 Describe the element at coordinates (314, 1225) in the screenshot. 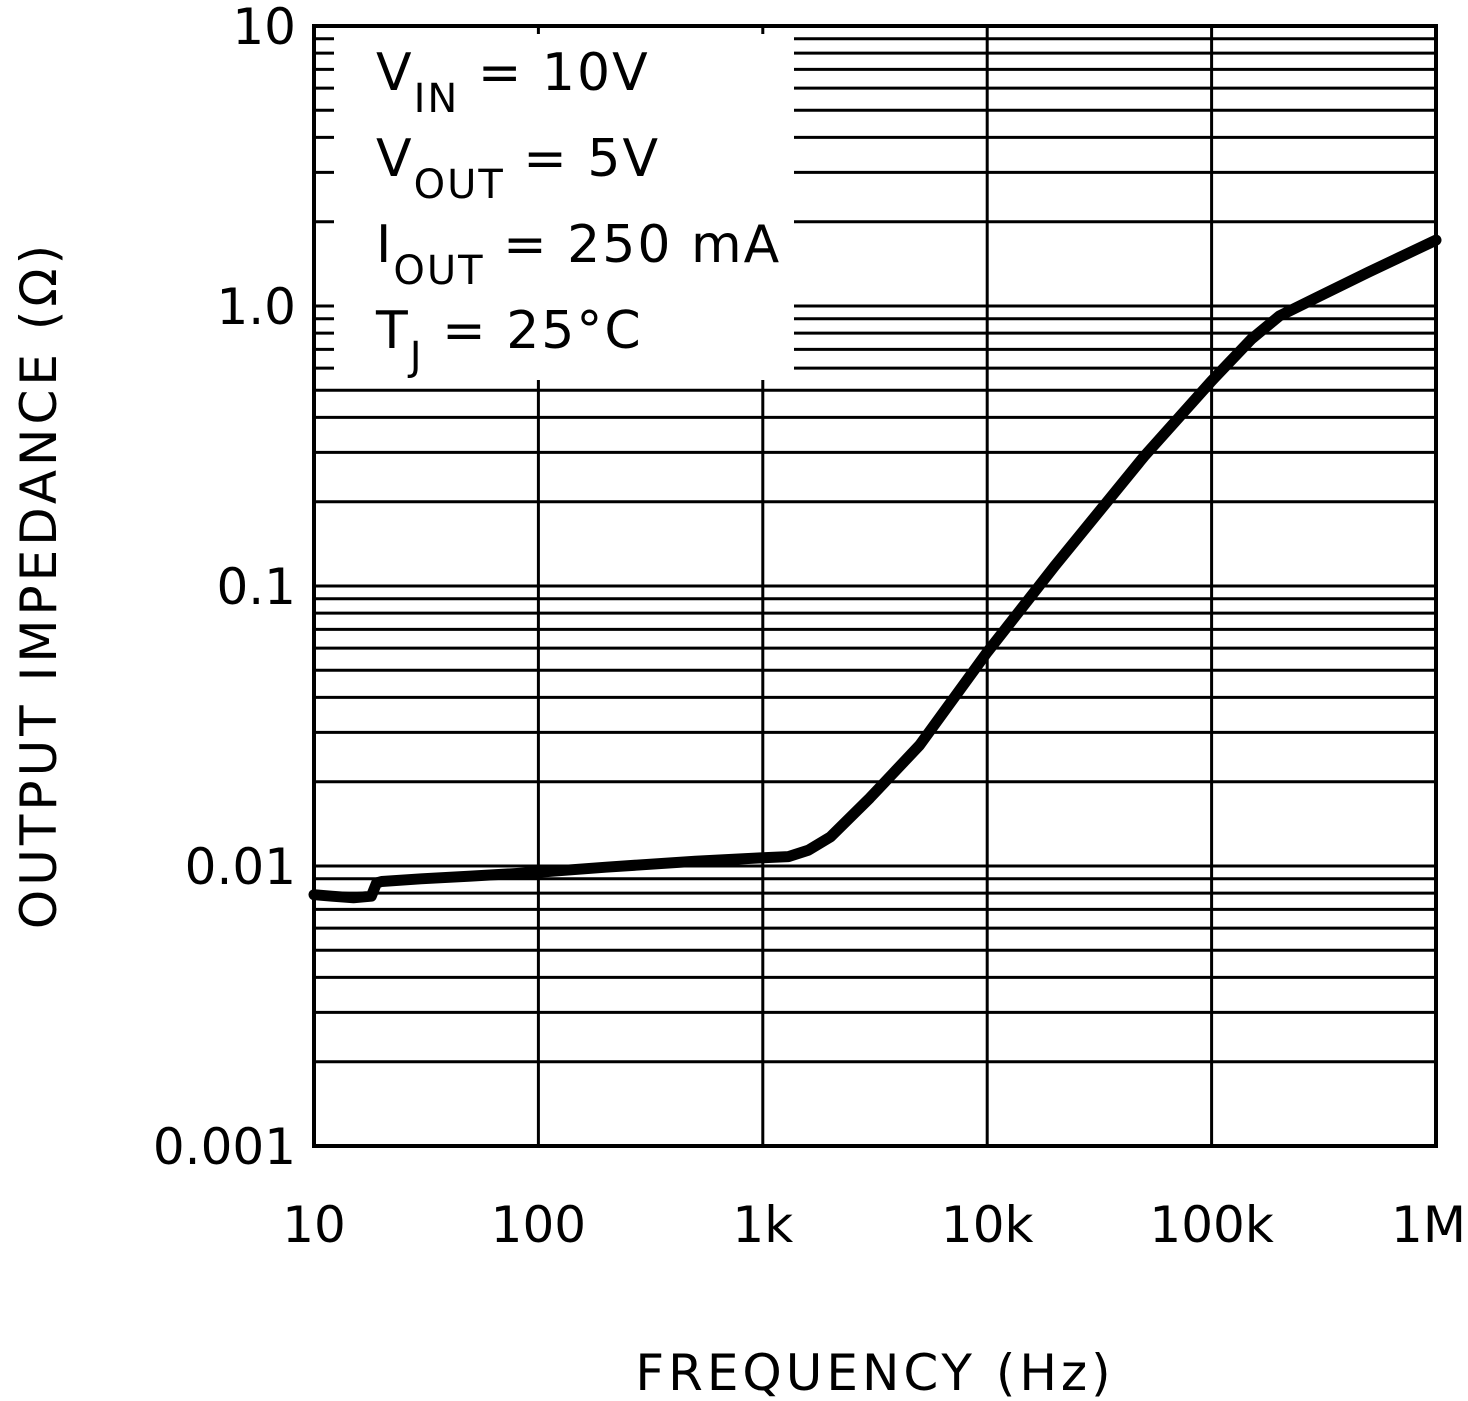

I see `x-tick-label: 10` at that location.